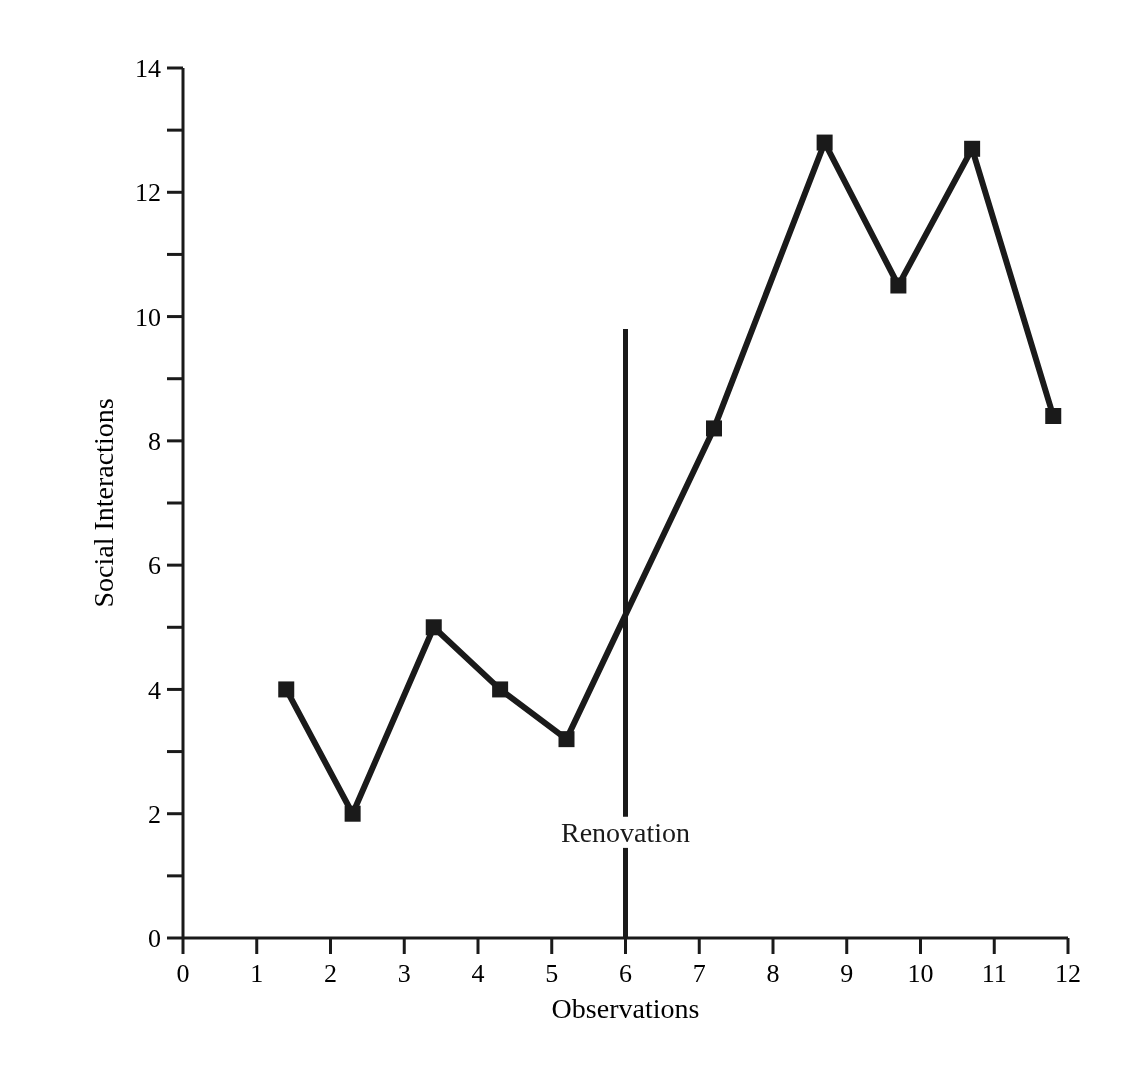 This screenshot has height=1073, width=1126. What do you see at coordinates (773, 973) in the screenshot?
I see `x-tick-label: 8` at bounding box center [773, 973].